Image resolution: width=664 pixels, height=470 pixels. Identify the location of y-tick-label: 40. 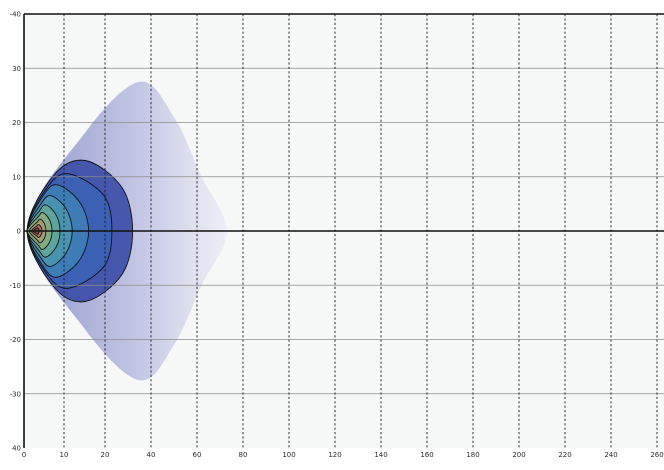
(16, 449).